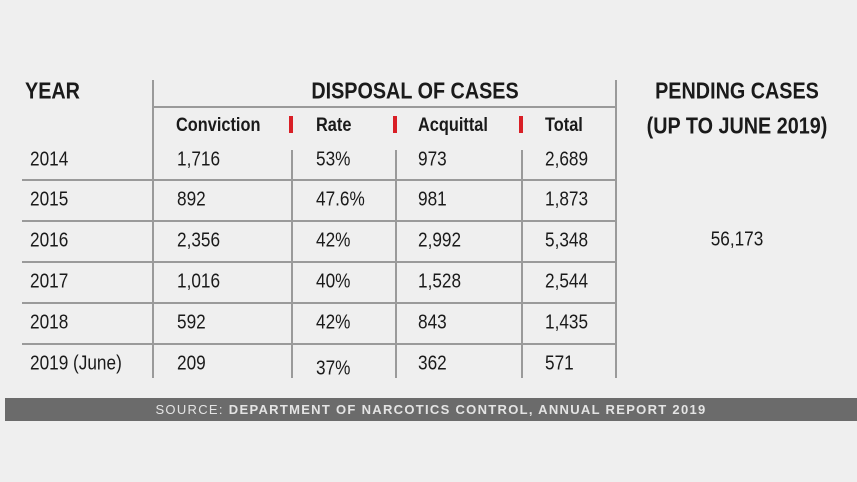  Describe the element at coordinates (432, 199) in the screenshot. I see `value-cell: 981` at that location.